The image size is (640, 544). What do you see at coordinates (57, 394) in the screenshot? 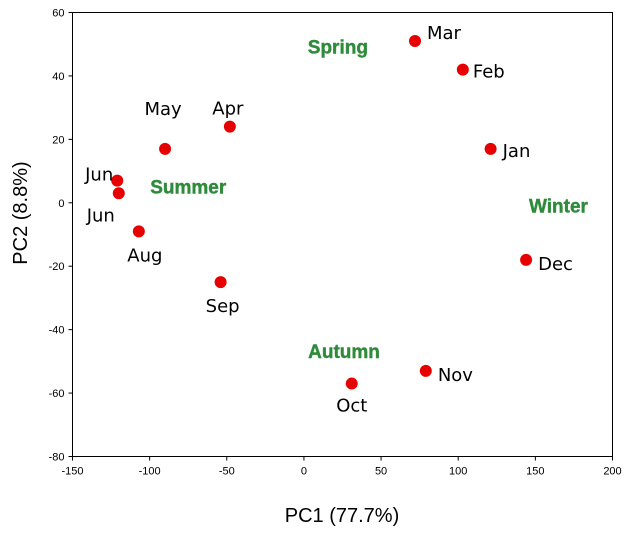
I see `y-tick-label: -60` at bounding box center [57, 394].